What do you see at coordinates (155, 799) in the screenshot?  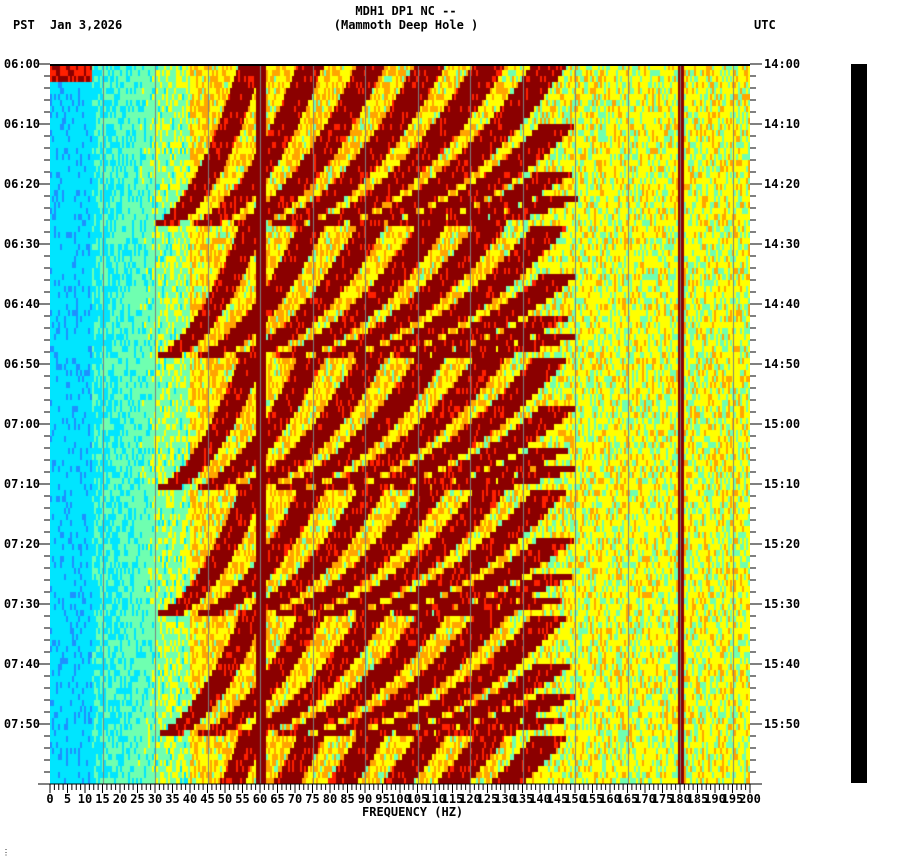 I see `x-tick-label: 30` at bounding box center [155, 799].